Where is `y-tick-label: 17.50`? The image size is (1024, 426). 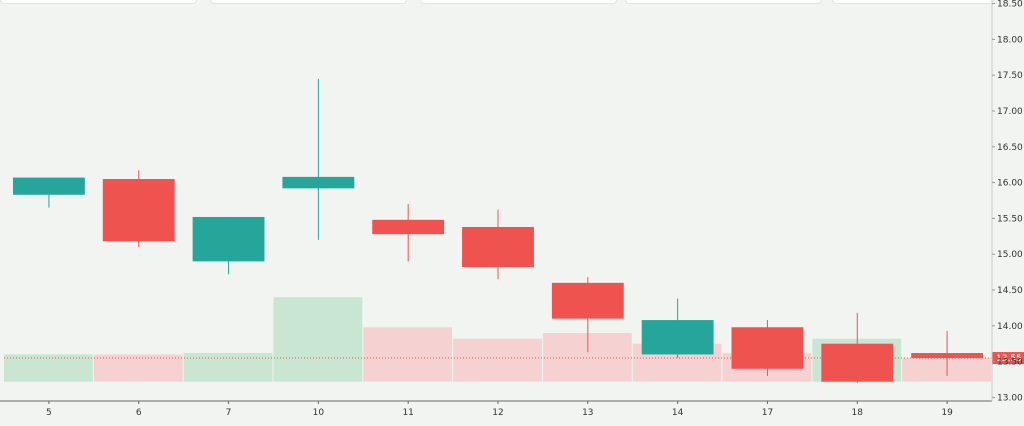 y-tick-label: 17.50 is located at coordinates (1010, 76).